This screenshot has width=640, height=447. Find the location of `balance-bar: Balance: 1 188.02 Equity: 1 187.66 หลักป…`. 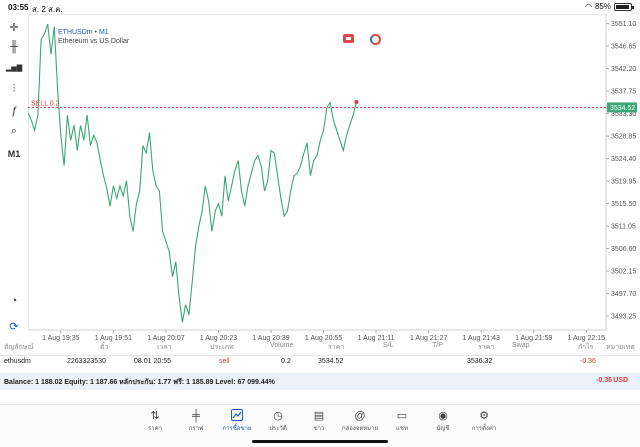

balance-bar: Balance: 1 188.02 Equity: 1 187.66 หลักป… is located at coordinates (320, 381).